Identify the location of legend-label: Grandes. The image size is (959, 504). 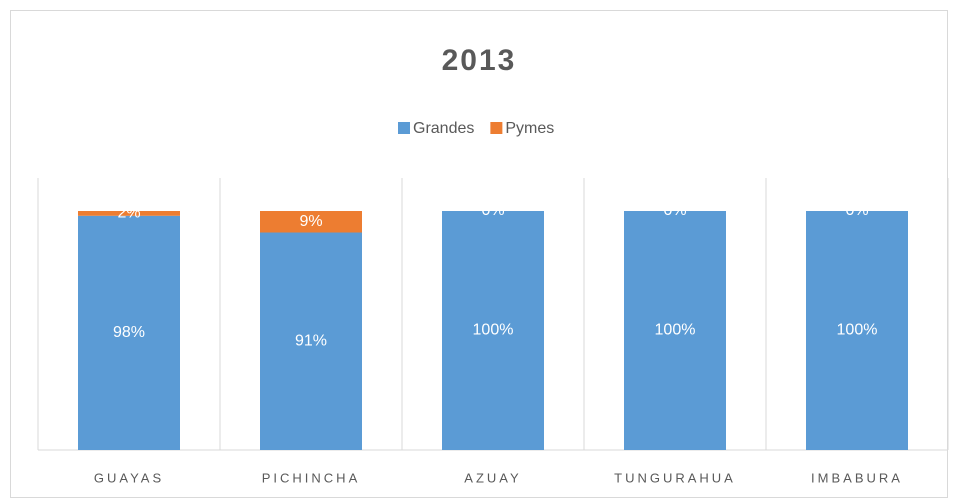
(443, 128).